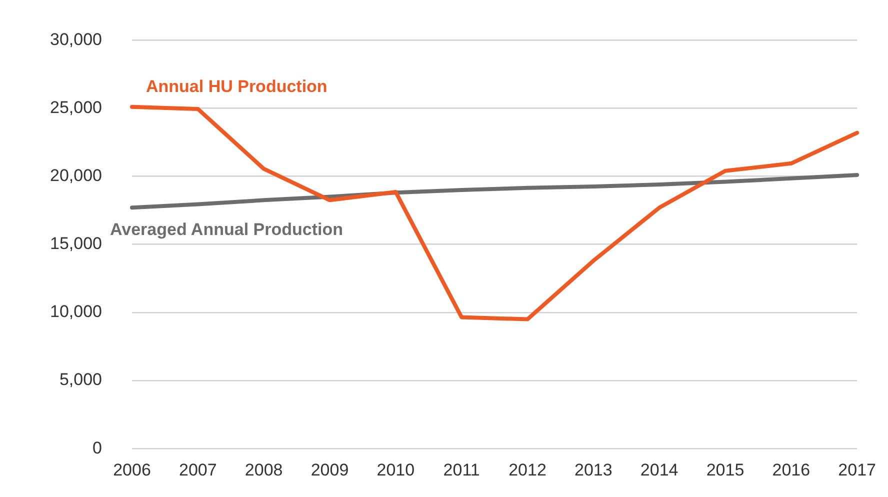 This screenshot has width=888, height=497. What do you see at coordinates (329, 470) in the screenshot?
I see `x-tick-label: 2009` at bounding box center [329, 470].